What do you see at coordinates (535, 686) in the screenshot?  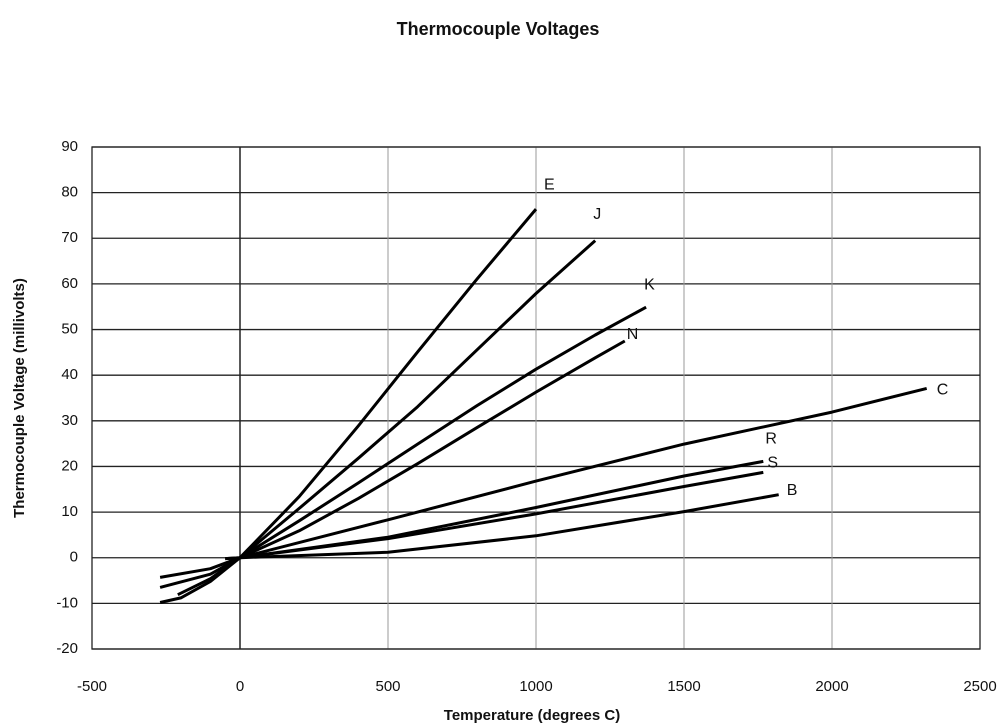 I see `x-tick-label: 1000` at bounding box center [535, 686].